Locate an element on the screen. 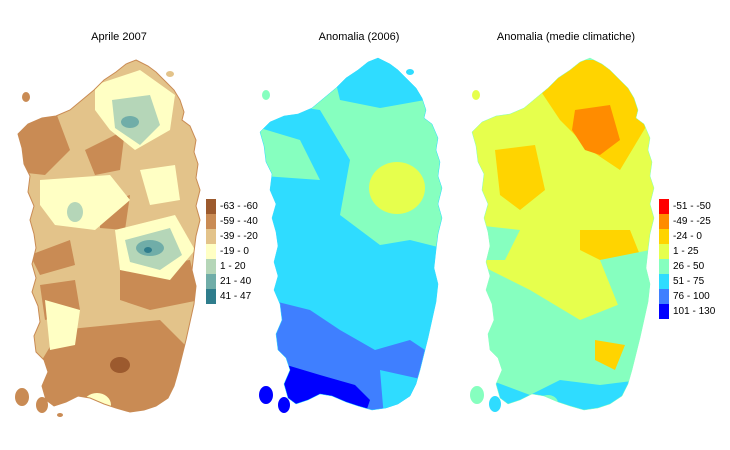  legend-label: -63 - -60 is located at coordinates (239, 206).